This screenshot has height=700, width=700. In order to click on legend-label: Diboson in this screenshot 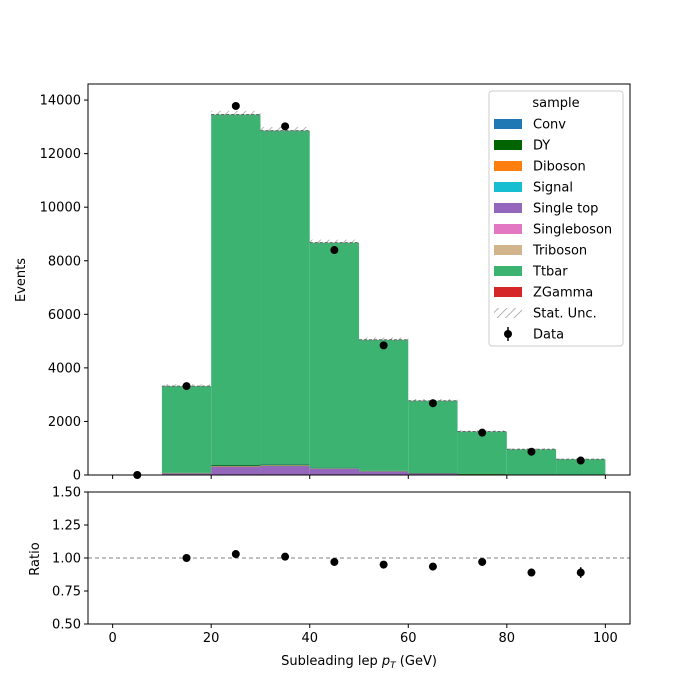, I will do `click(559, 167)`.